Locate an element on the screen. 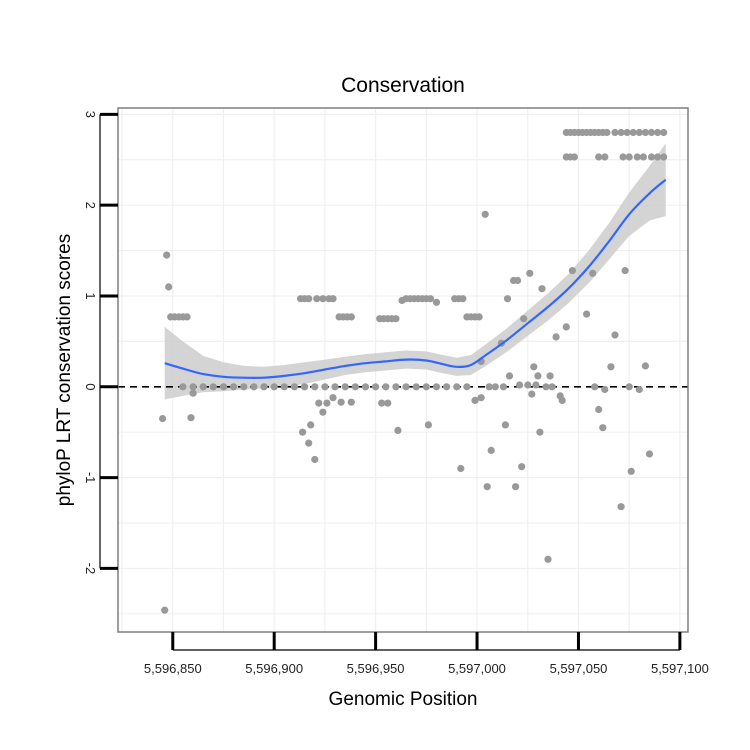 The image size is (750, 750). y-axis-title: phyloP LRT conservation scores is located at coordinates (64, 370).